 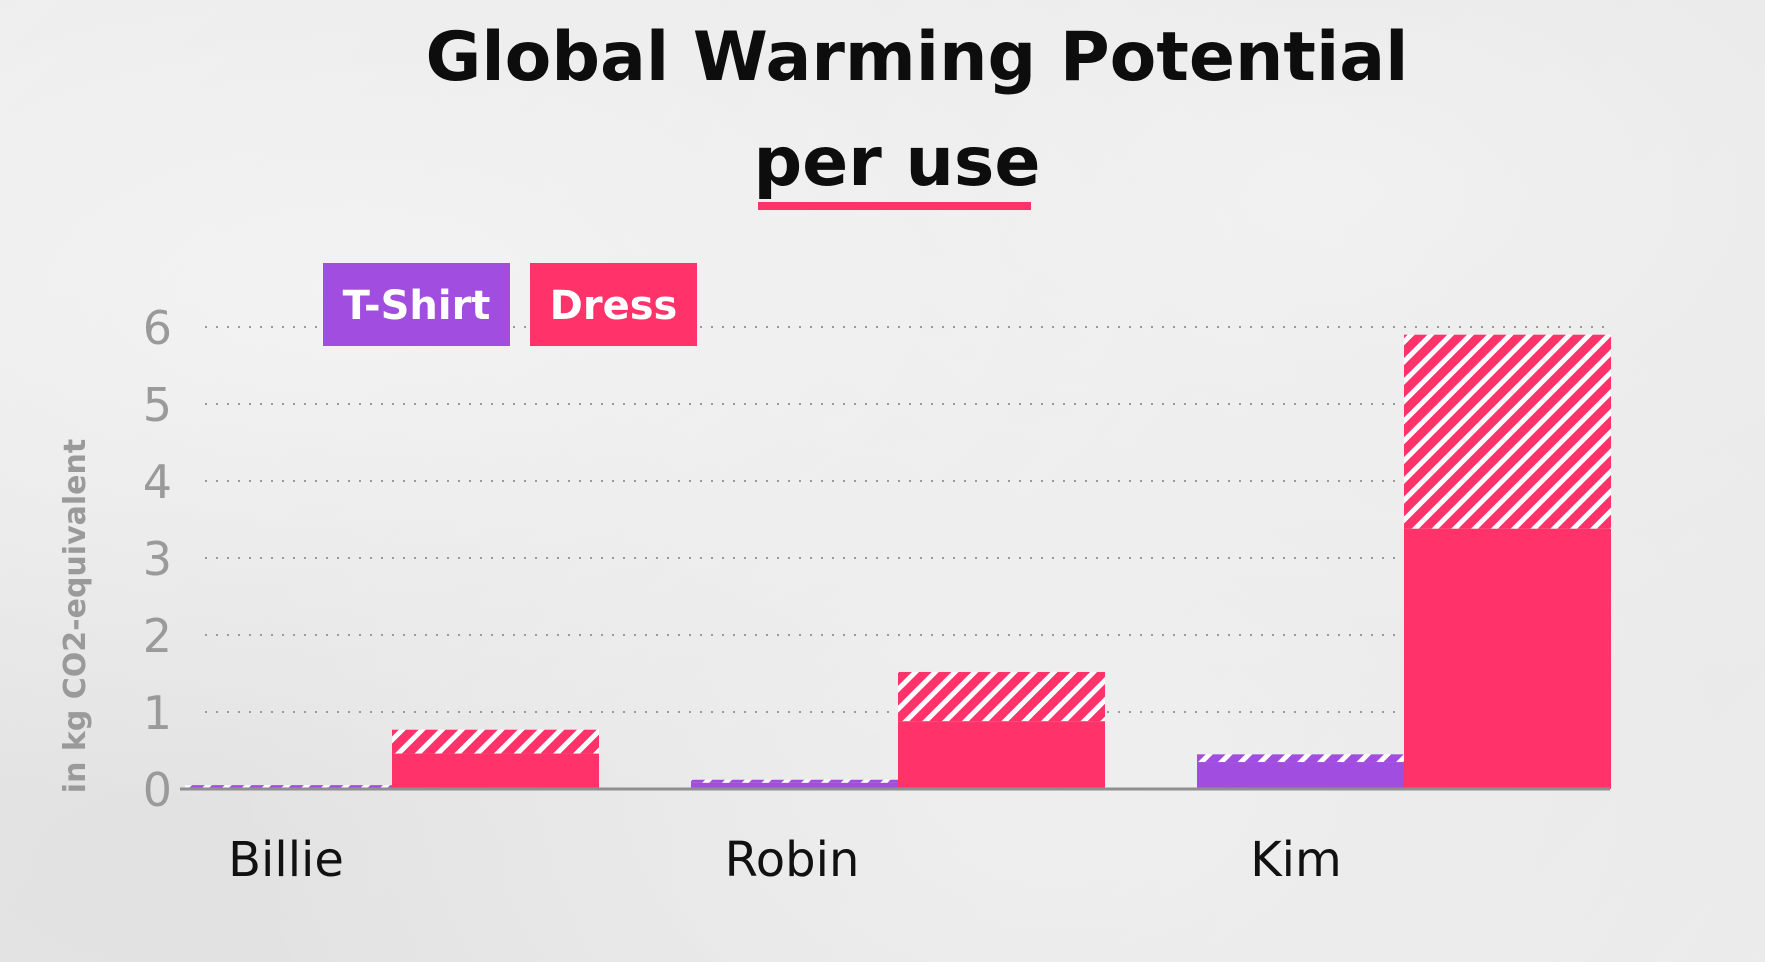 I want to click on category-labels: Billie Robin Kim, so click(x=785, y=860).